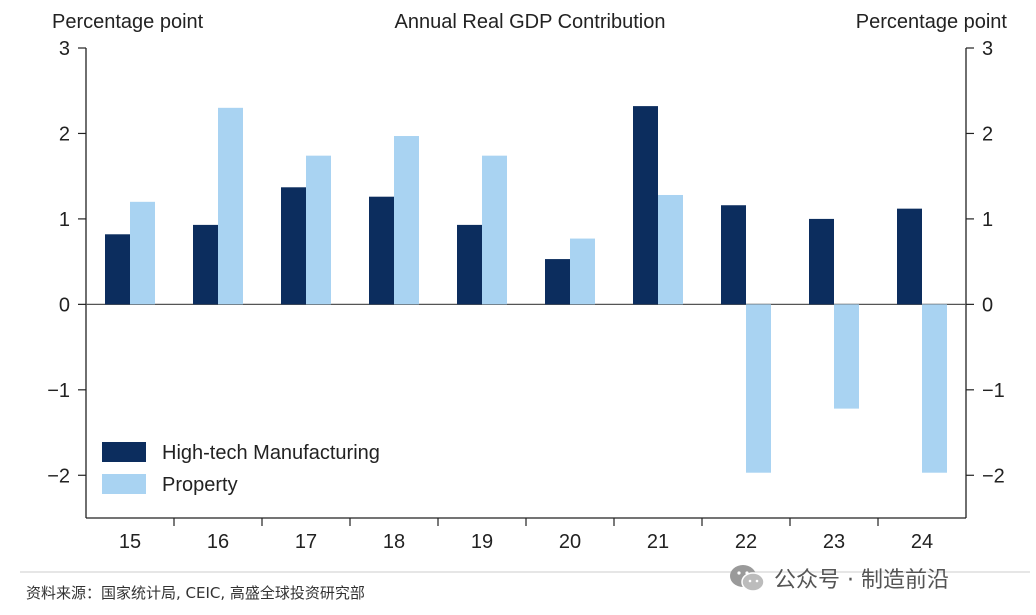 The height and width of the screenshot is (615, 1036). I want to click on x-tick-label: 18, so click(394, 542).